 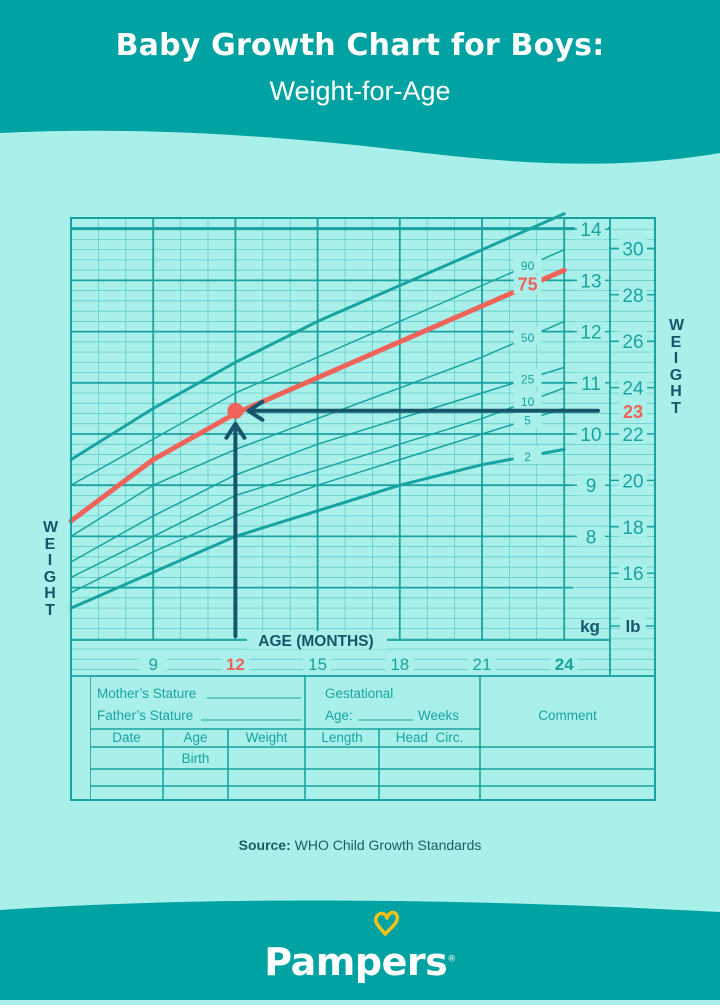 I want to click on fathers-stature-label: Father’s Stature, so click(x=145, y=715).